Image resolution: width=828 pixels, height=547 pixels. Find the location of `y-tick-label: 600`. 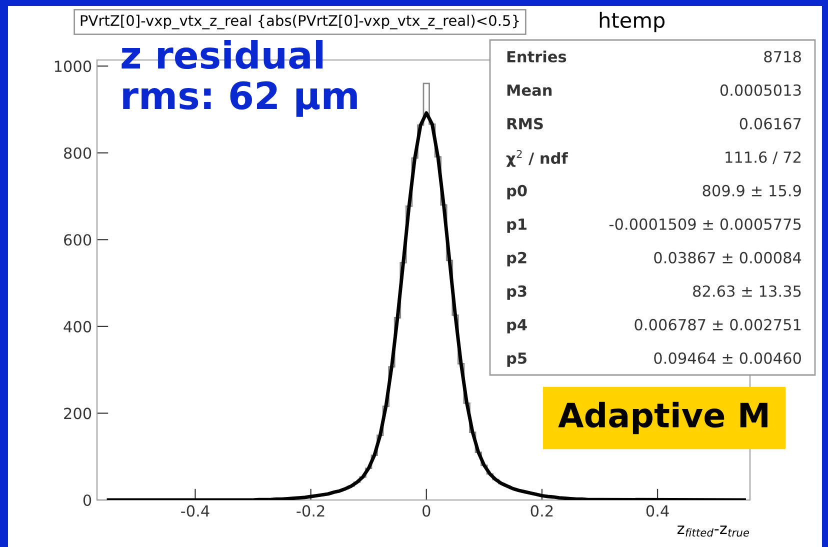

y-tick-label: 600 is located at coordinates (78, 240).